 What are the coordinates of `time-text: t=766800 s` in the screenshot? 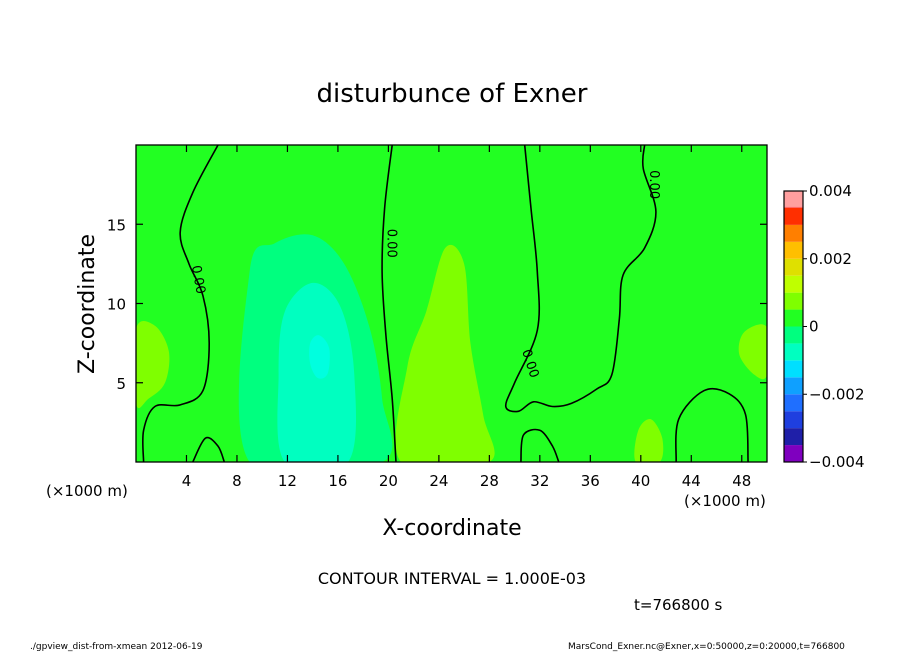 It's located at (678, 605).